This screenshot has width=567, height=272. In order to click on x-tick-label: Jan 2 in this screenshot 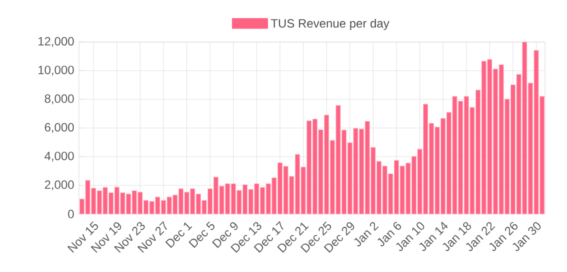, I will do `click(366, 234)`.